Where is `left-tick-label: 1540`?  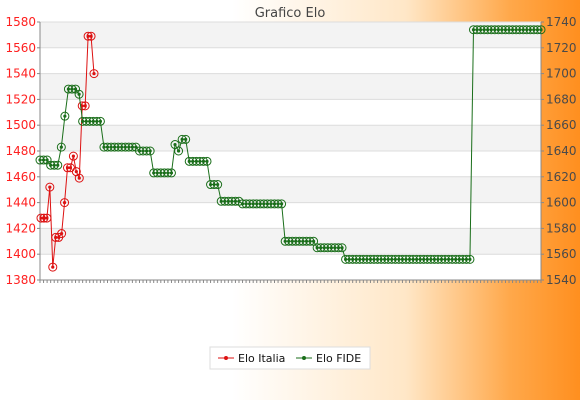 left-tick-label: 1540 is located at coordinates (20, 74).